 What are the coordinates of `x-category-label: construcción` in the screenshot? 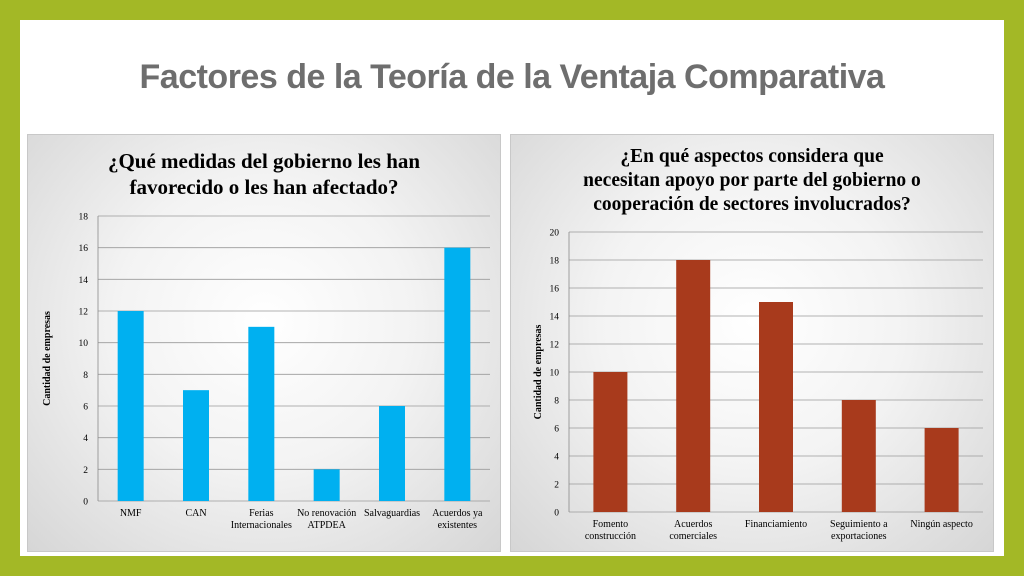 It's located at (610, 536).